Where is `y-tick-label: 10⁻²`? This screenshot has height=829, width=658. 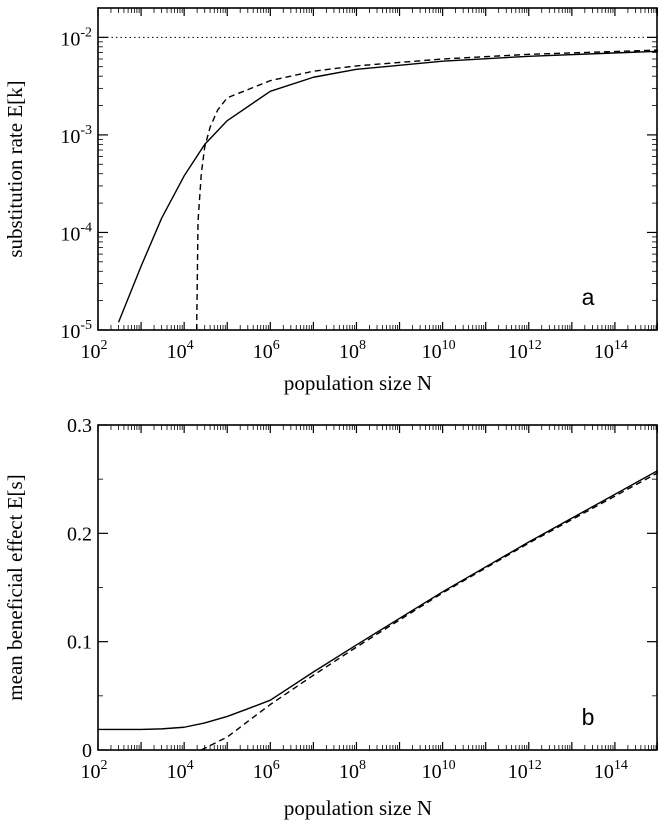 y-tick-label: 10⁻² is located at coordinates (76, 37).